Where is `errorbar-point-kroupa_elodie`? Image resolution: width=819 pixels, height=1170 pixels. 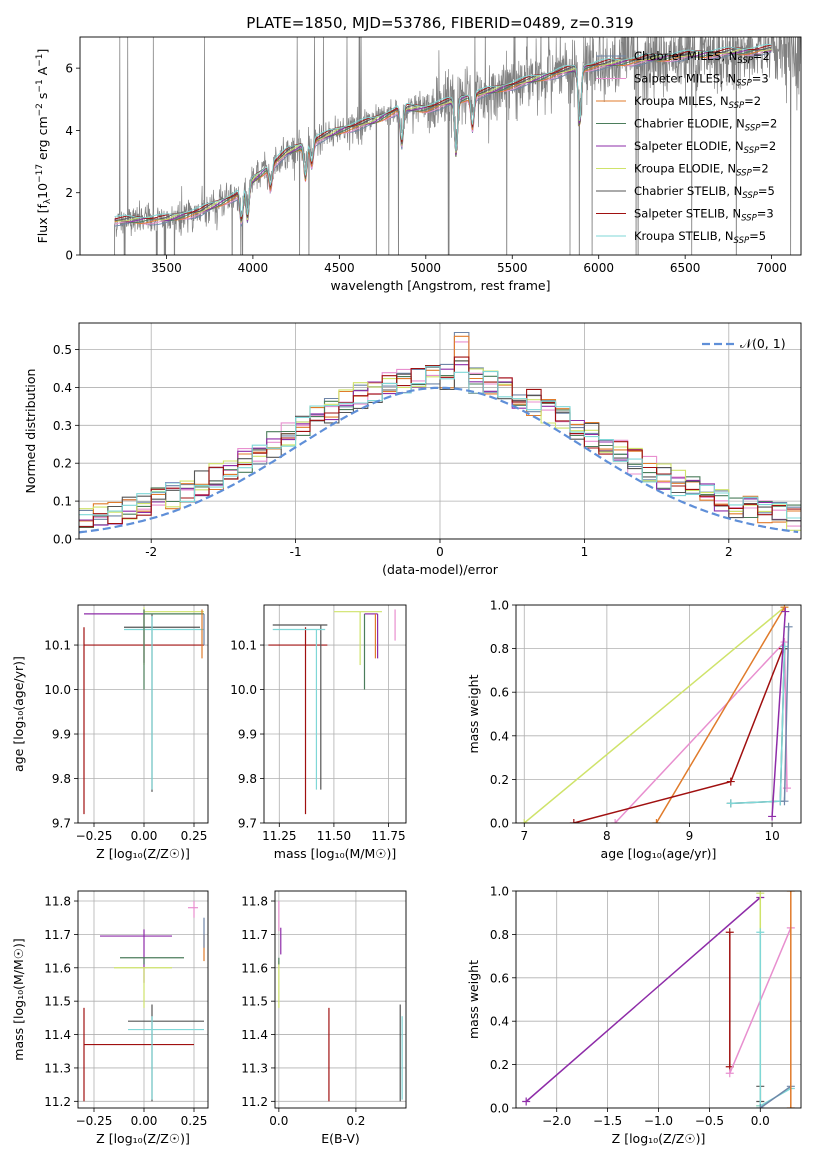
errorbar-point-kroupa_elodie is located at coordinates (357, 638).